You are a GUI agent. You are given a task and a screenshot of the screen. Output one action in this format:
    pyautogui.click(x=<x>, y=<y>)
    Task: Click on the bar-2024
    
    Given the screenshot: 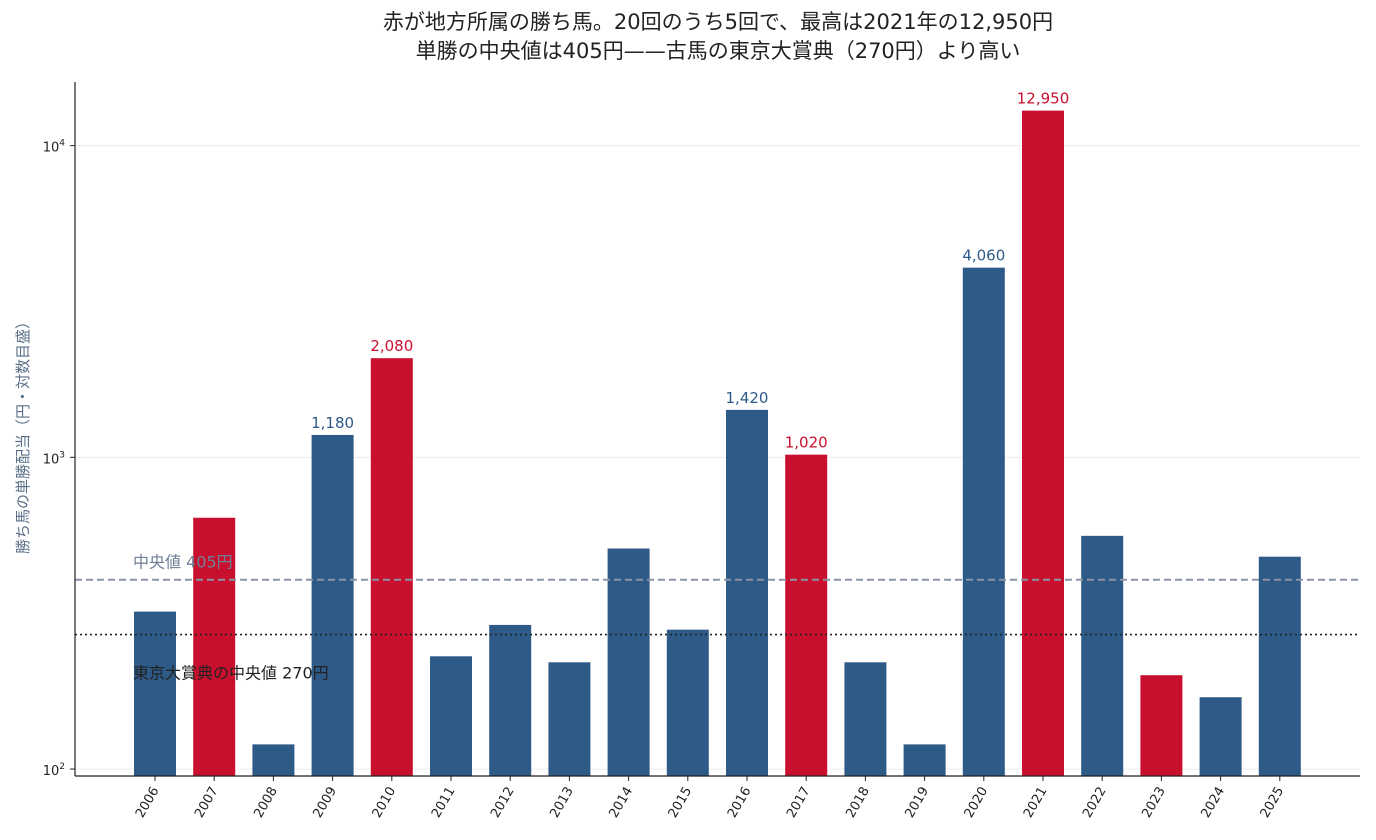 What is the action you would take?
    pyautogui.click(x=1220, y=736)
    